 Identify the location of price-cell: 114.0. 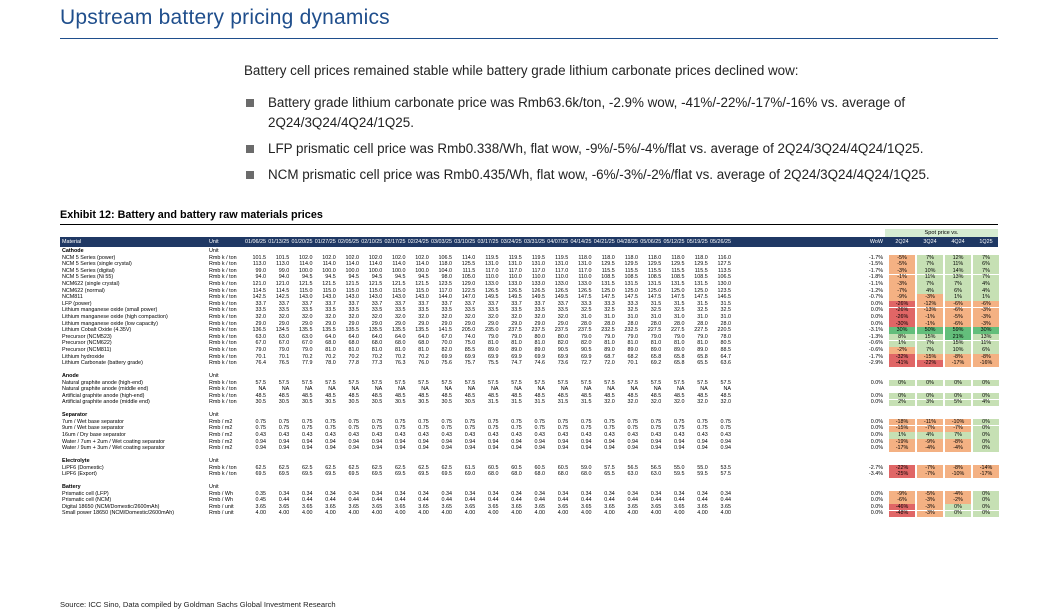
(422, 264).